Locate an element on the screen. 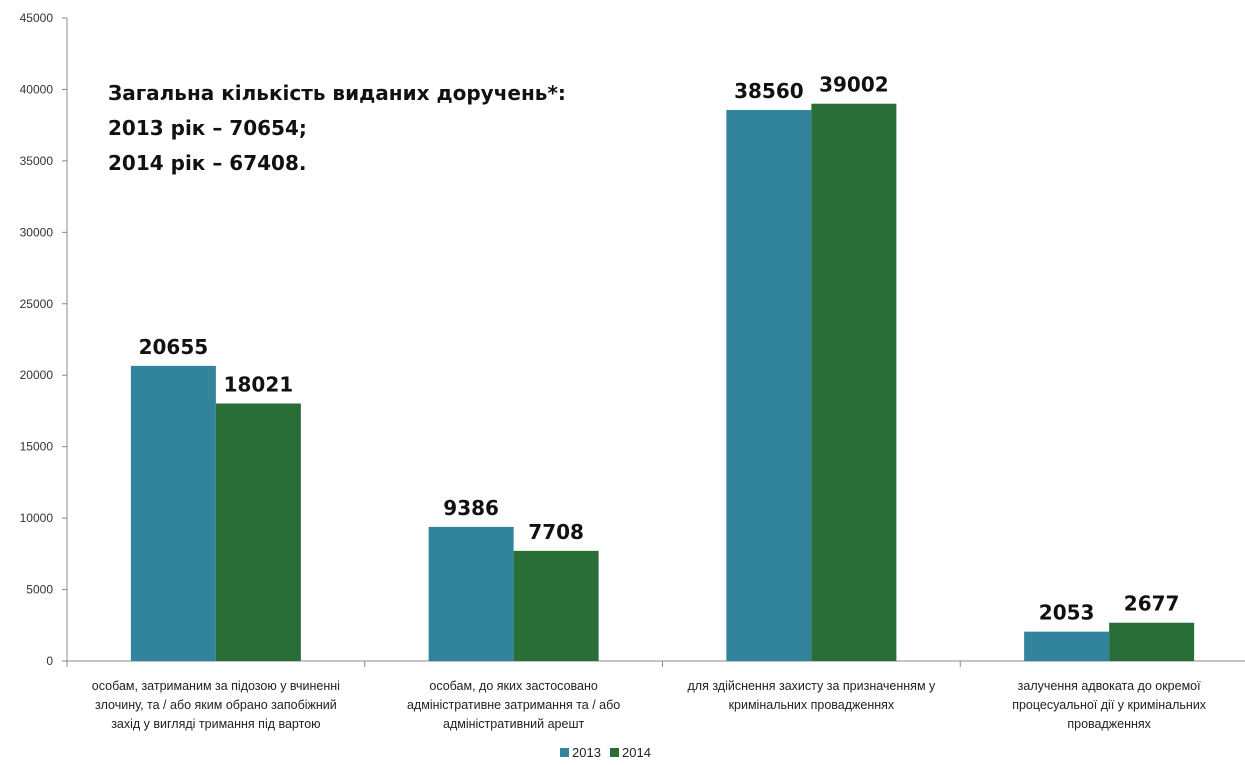 The image size is (1245, 765). y-tick-label: 40000 is located at coordinates (37, 89).